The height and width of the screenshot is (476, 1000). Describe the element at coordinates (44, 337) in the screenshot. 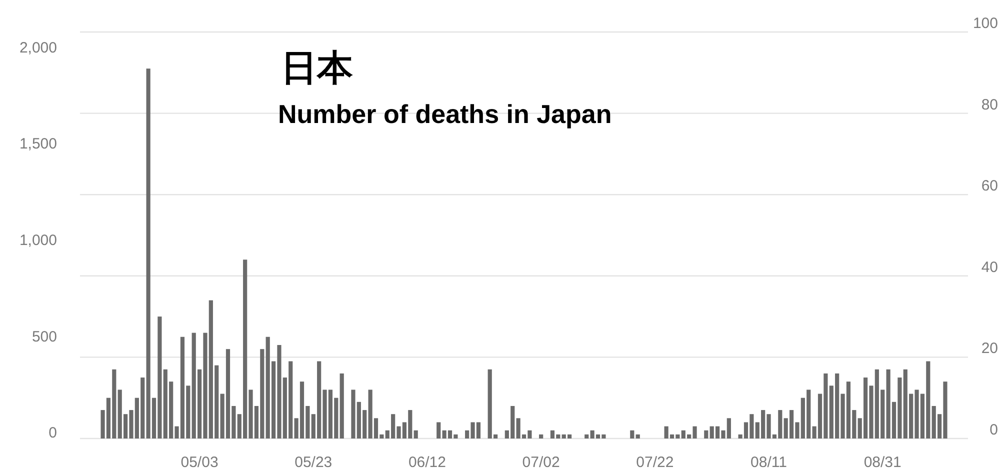

I see `y-tick-label: 500` at that location.